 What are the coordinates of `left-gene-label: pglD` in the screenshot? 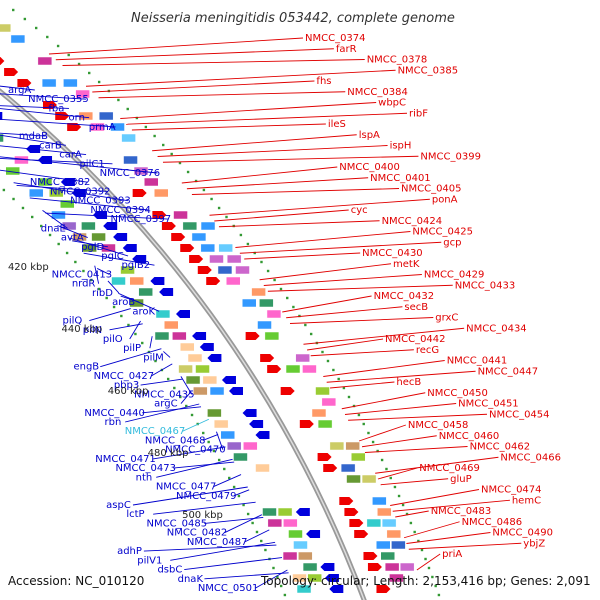 It's located at (92, 247).